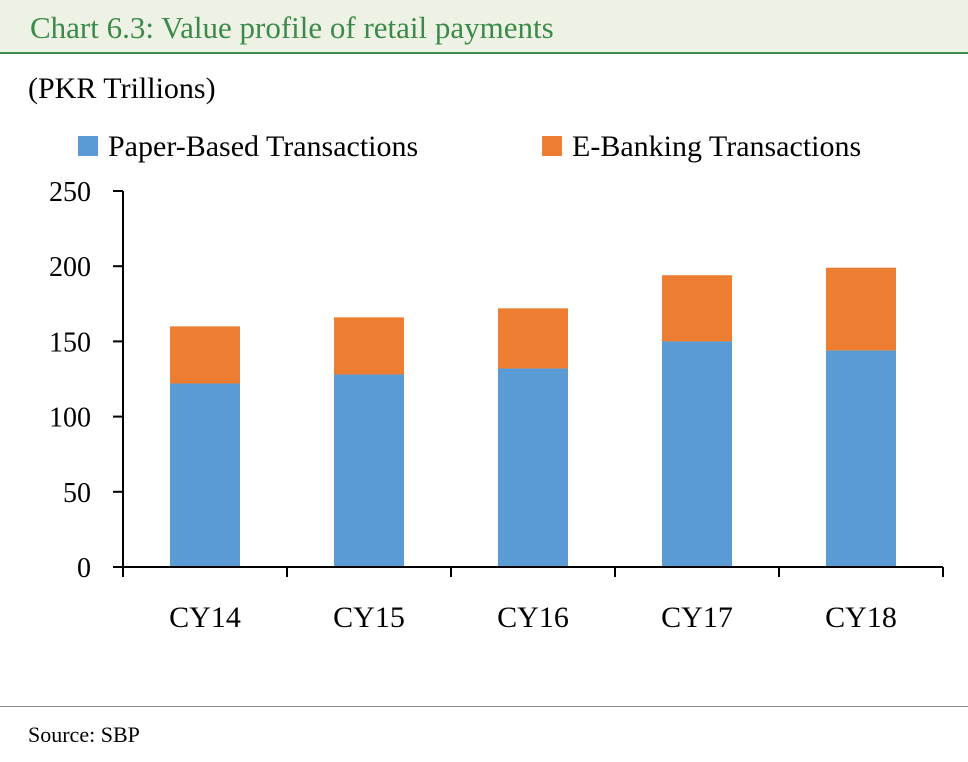  What do you see at coordinates (533, 617) in the screenshot?
I see `x-tick-label: CY16` at bounding box center [533, 617].